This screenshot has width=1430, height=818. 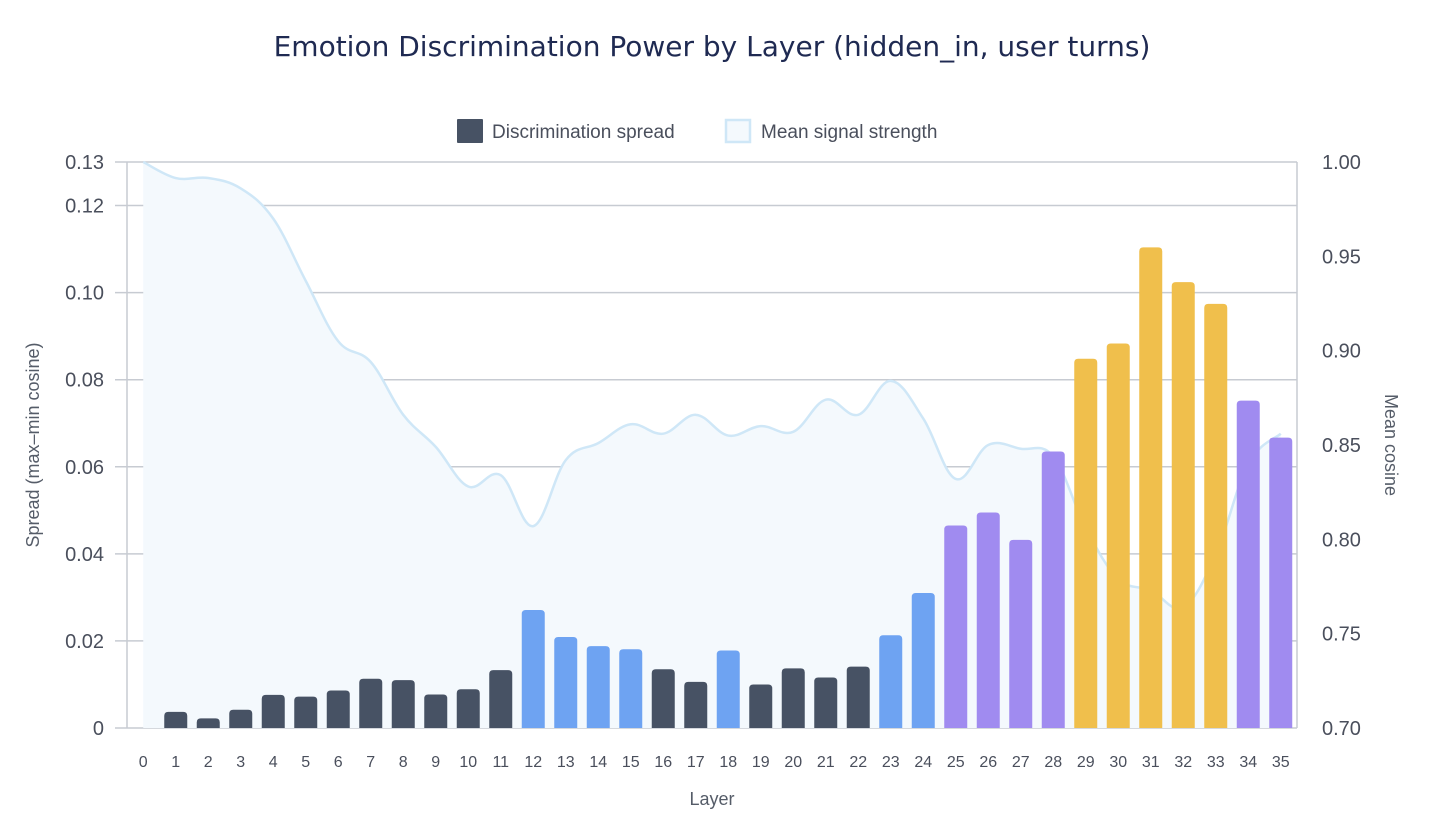 What do you see at coordinates (738, 131) in the screenshot?
I see `legend-swatch-mean` at bounding box center [738, 131].